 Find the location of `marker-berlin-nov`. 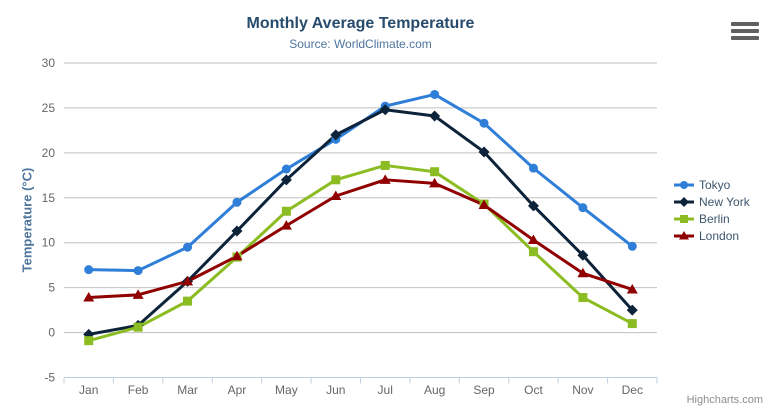

marker-berlin-nov is located at coordinates (583, 298).